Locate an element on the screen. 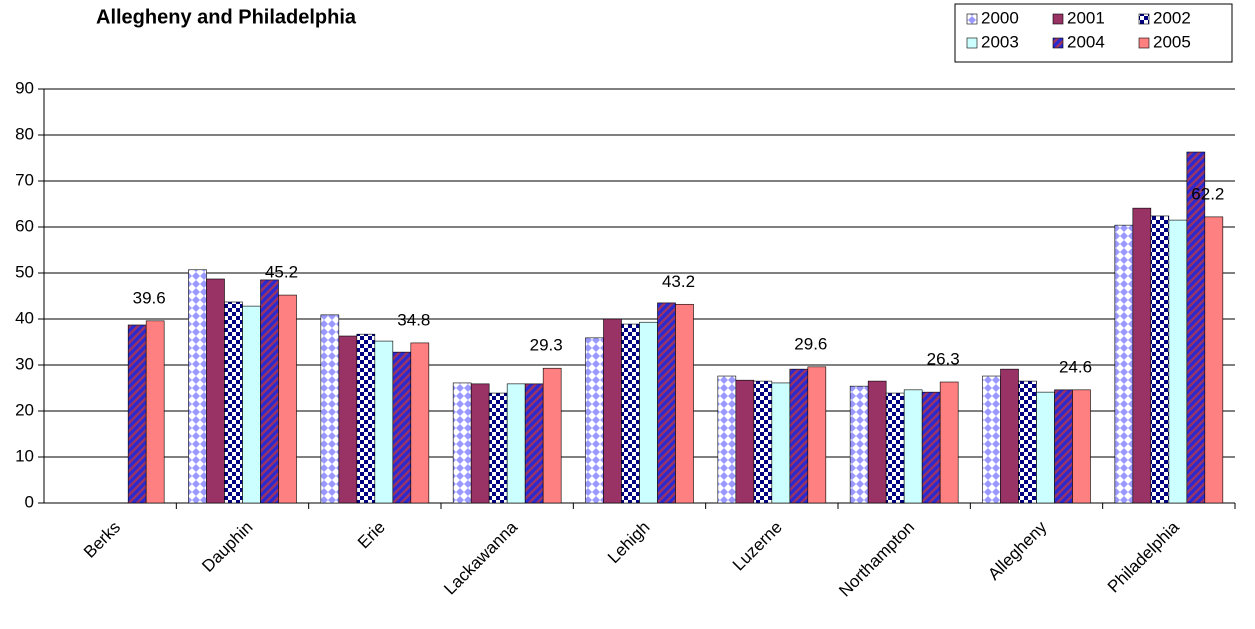 This screenshot has width=1255, height=629. legend-box is located at coordinates (1093, 33).